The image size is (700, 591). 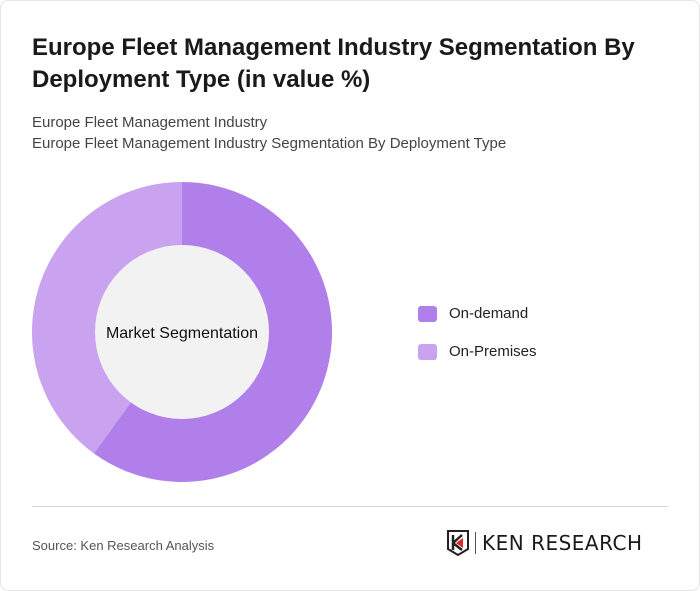 I want to click on ken-logo-icon, so click(x=458, y=543).